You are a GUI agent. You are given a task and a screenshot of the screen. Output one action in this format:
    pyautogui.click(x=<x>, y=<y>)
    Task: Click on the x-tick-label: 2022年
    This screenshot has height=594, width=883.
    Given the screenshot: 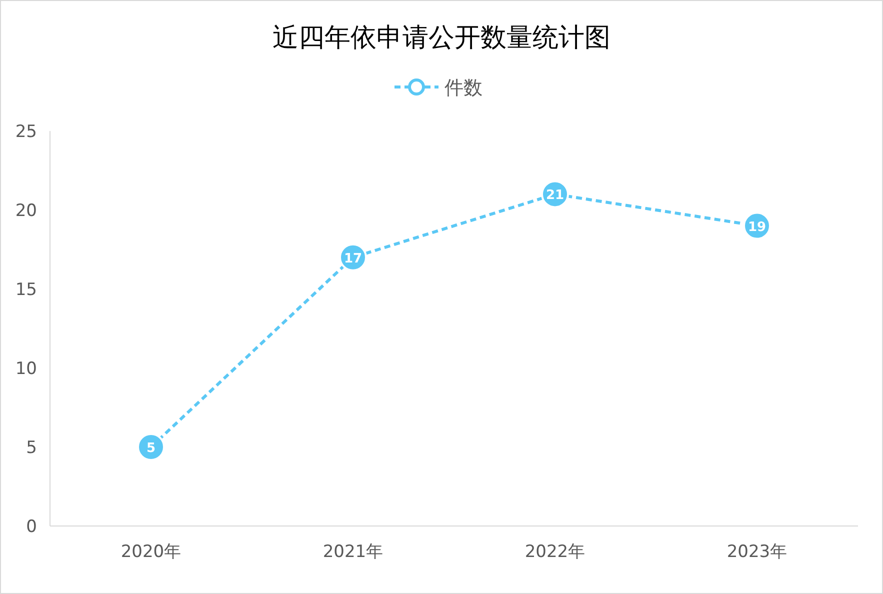 What is the action you would take?
    pyautogui.click(x=555, y=552)
    